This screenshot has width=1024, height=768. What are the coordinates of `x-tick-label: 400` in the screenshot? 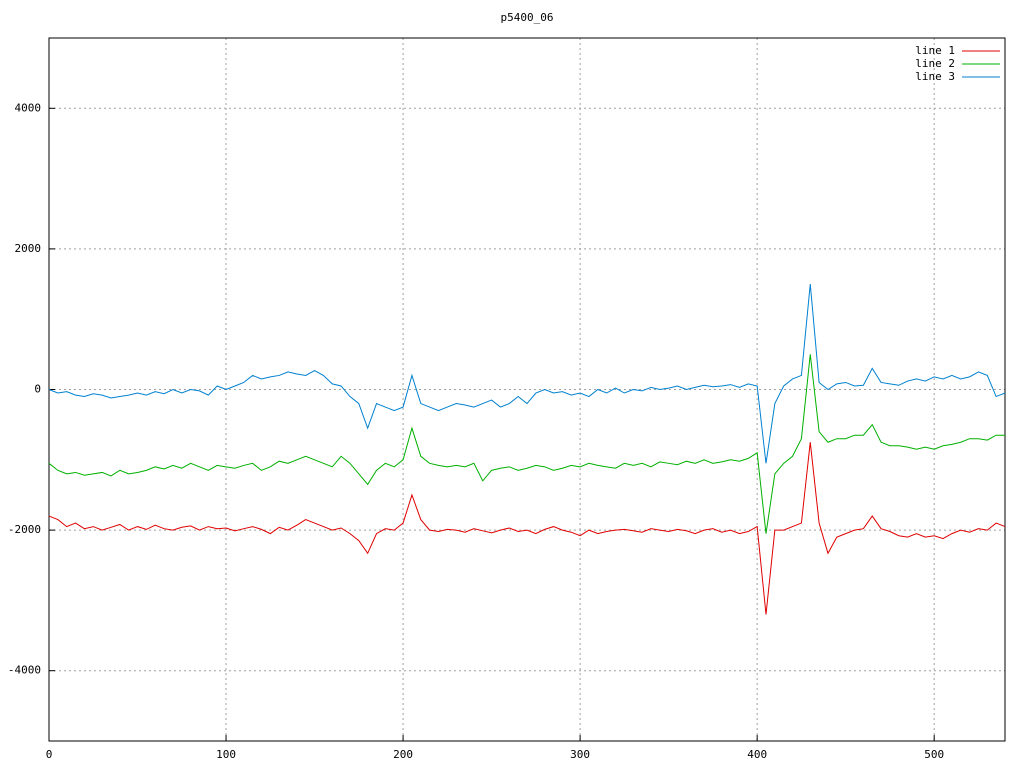 It's located at (757, 754).